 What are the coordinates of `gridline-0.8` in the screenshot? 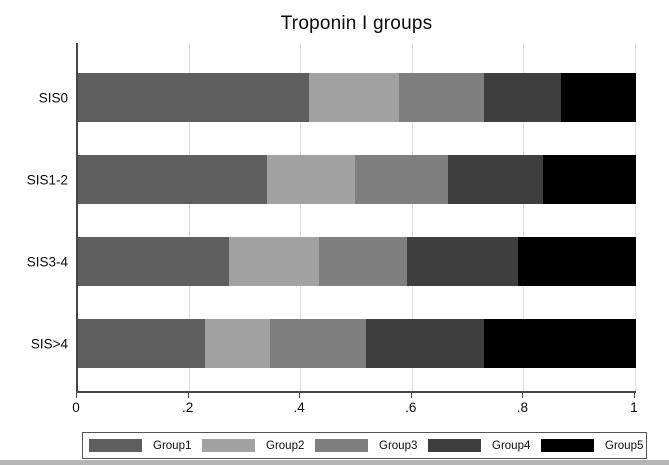 It's located at (524, 217).